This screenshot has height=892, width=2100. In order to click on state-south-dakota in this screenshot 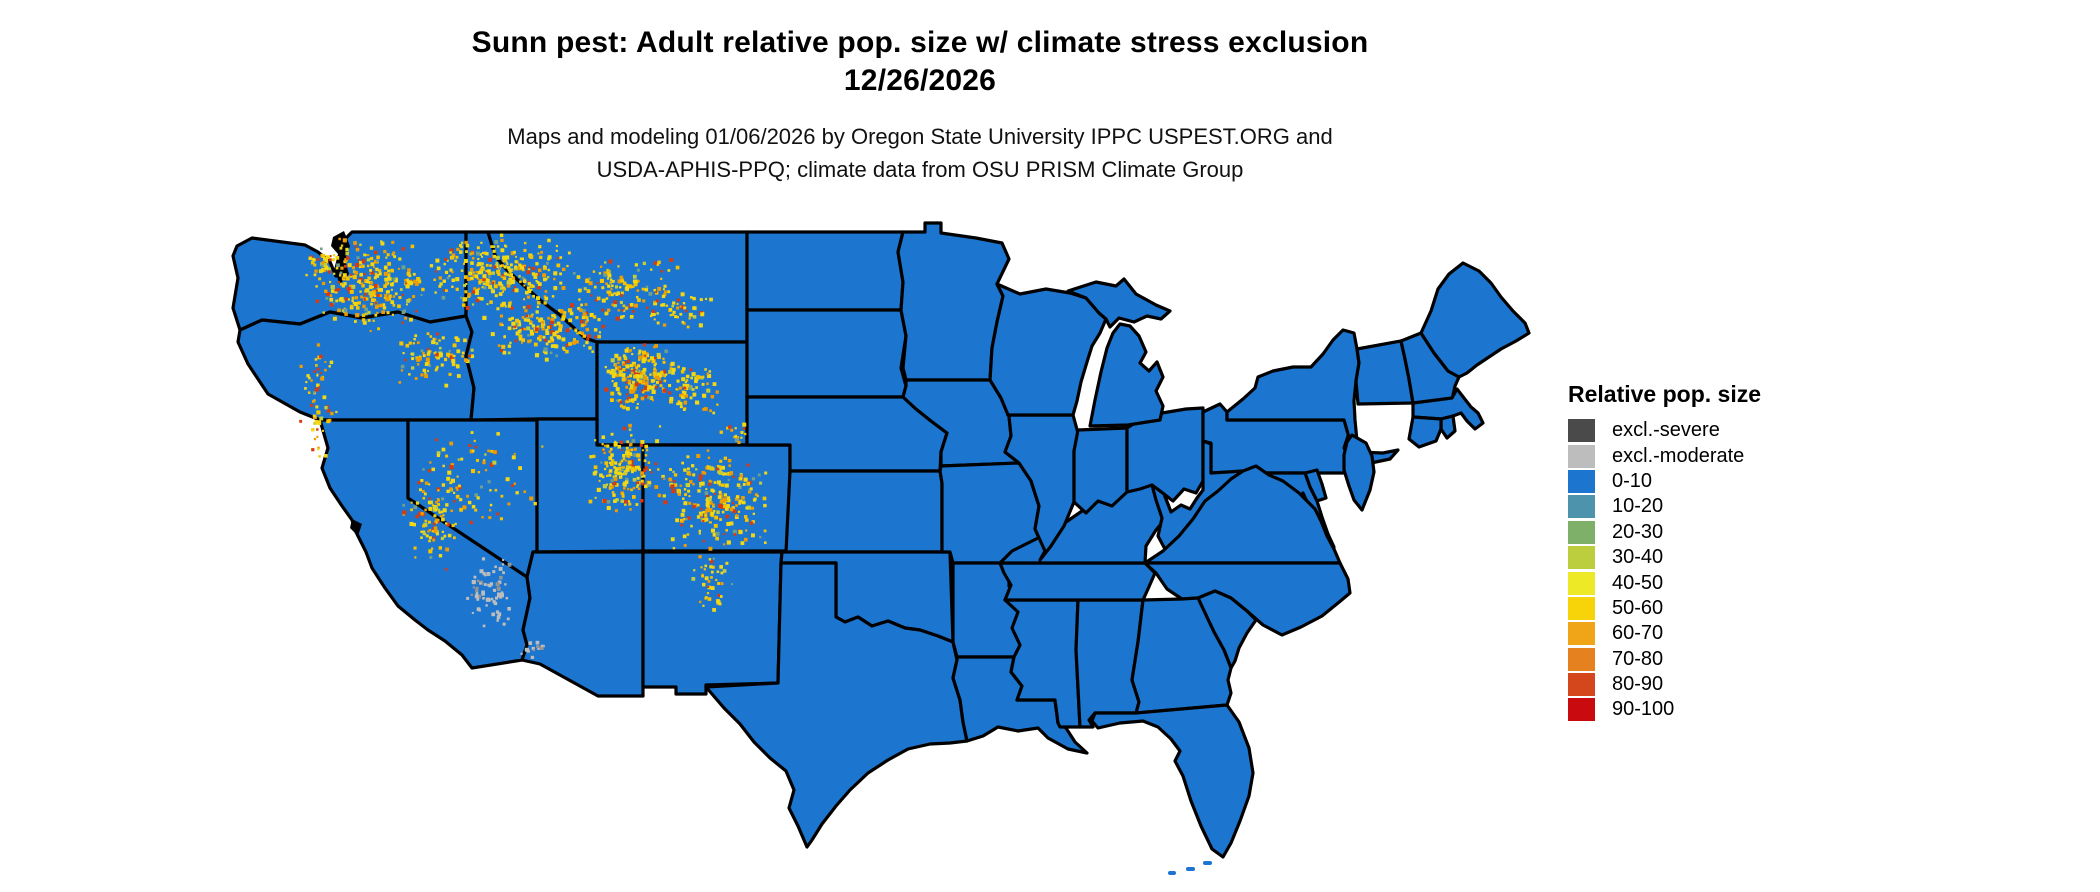, I will do `click(826, 353)`.